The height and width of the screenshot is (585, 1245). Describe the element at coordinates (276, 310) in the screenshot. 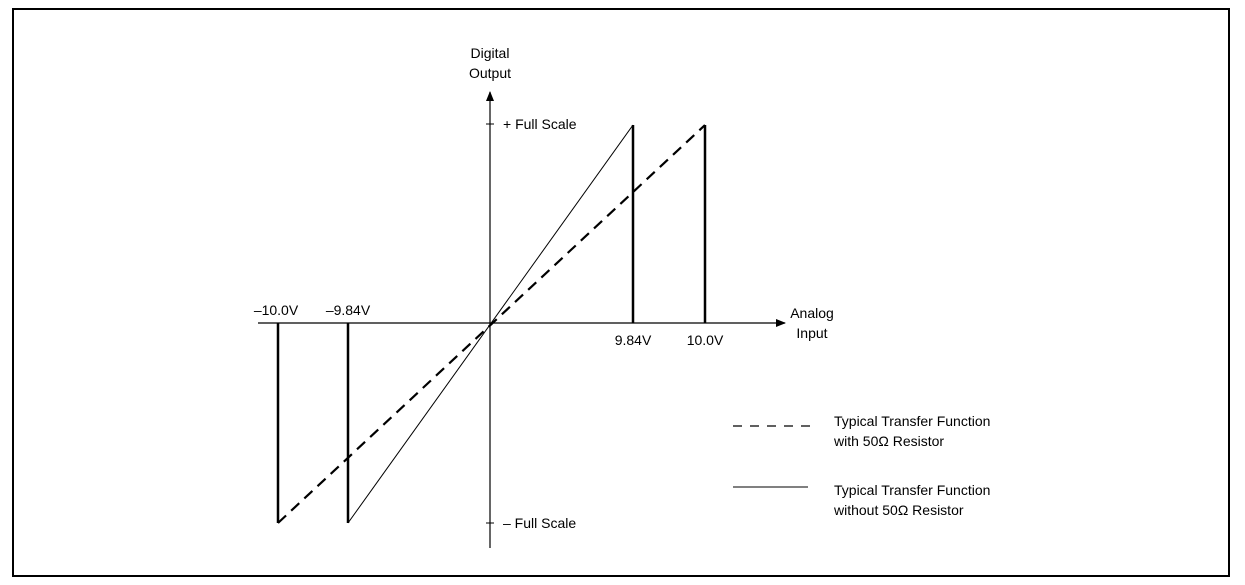

I see `tick-label-neg-10: –10.0V` at that location.